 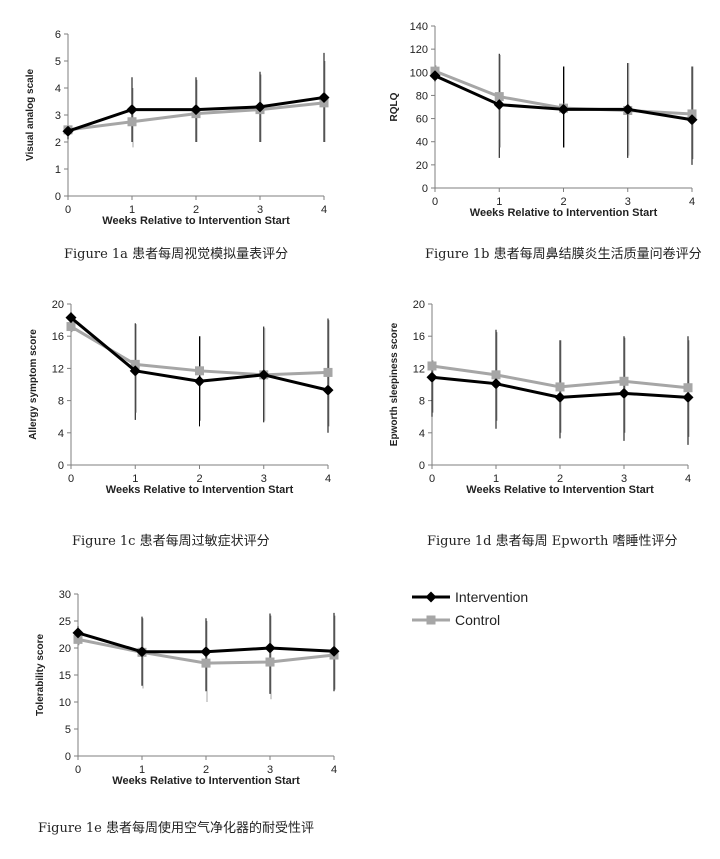 I want to click on y-tick-label: 4, so click(x=58, y=89).